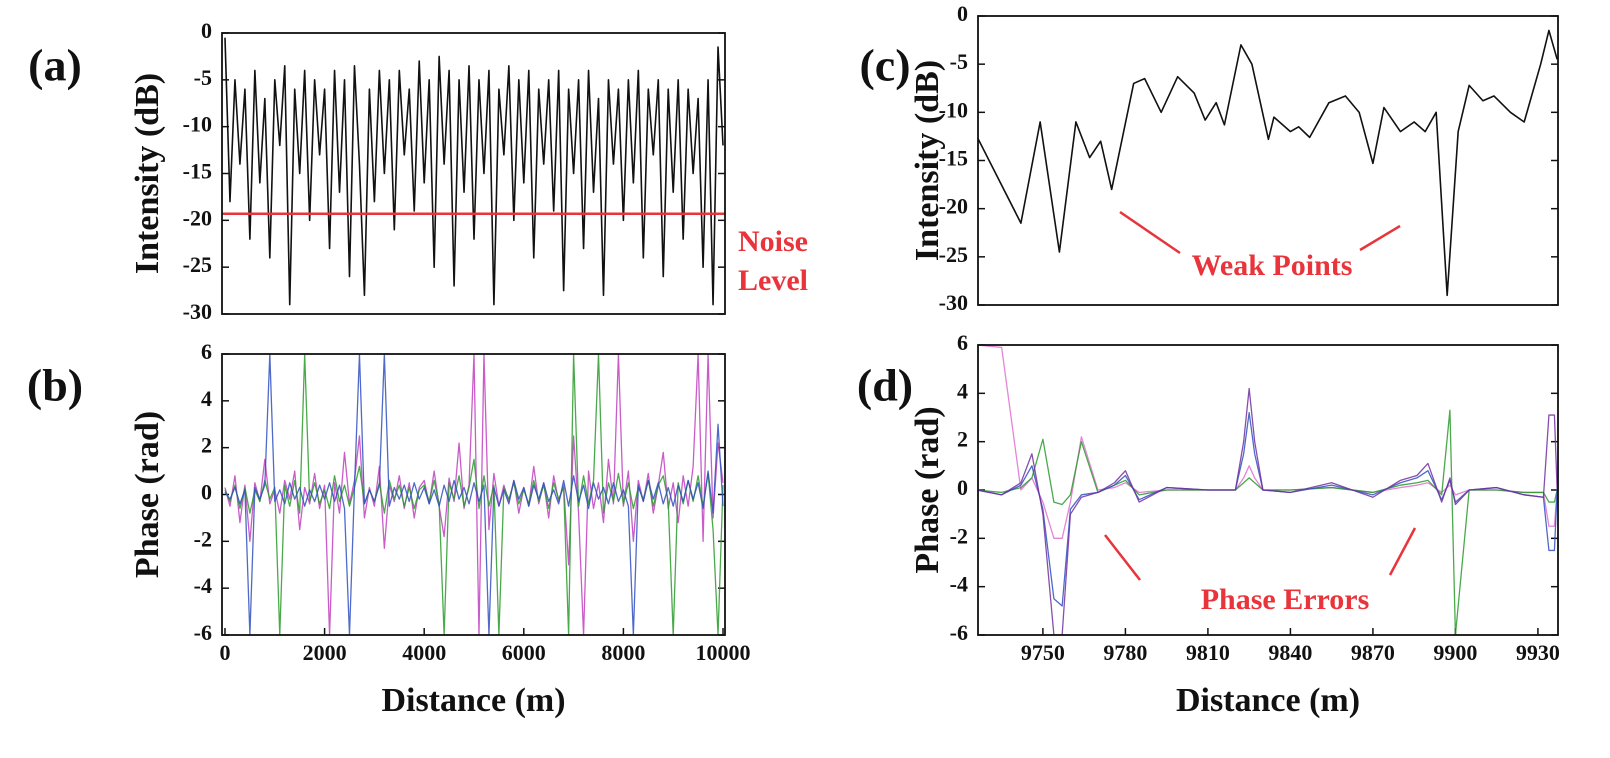 Image resolution: width=1610 pixels, height=758 pixels. I want to click on annotation: Noise, so click(773, 241).